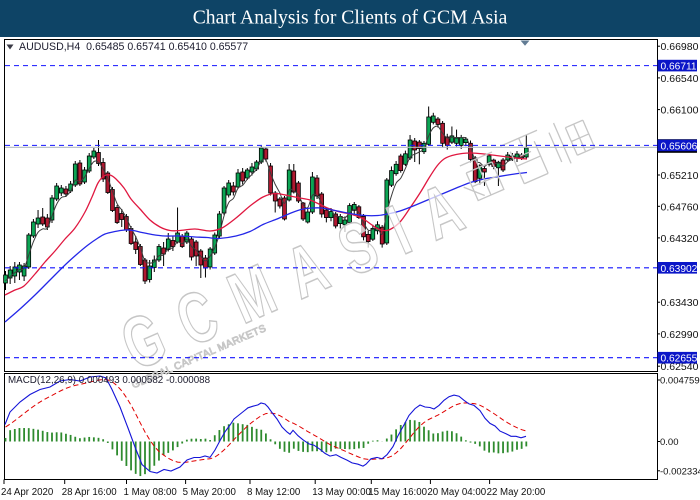  Describe the element at coordinates (210, 492) in the screenshot. I see `svg-text: 5 May 20:00` at that location.